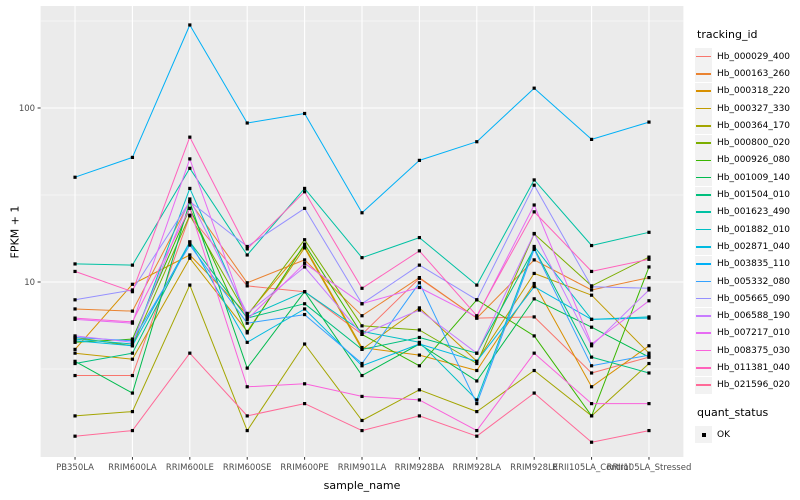  Describe the element at coordinates (747, 160) in the screenshot. I see `legend-item: Hb_000926_080` at that location.